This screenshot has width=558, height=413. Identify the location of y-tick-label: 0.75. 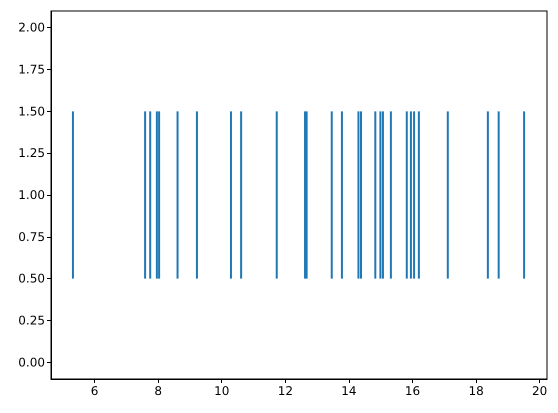
(31, 237).